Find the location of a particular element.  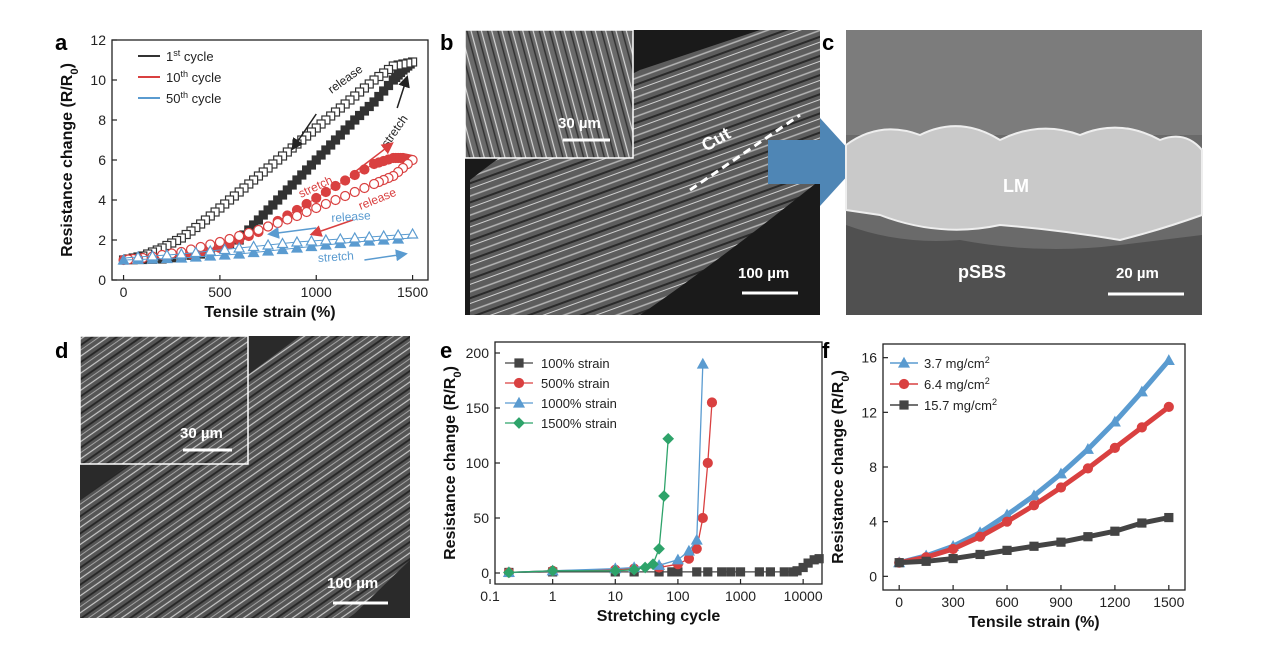

annotation-label: release is located at coordinates (351, 216).